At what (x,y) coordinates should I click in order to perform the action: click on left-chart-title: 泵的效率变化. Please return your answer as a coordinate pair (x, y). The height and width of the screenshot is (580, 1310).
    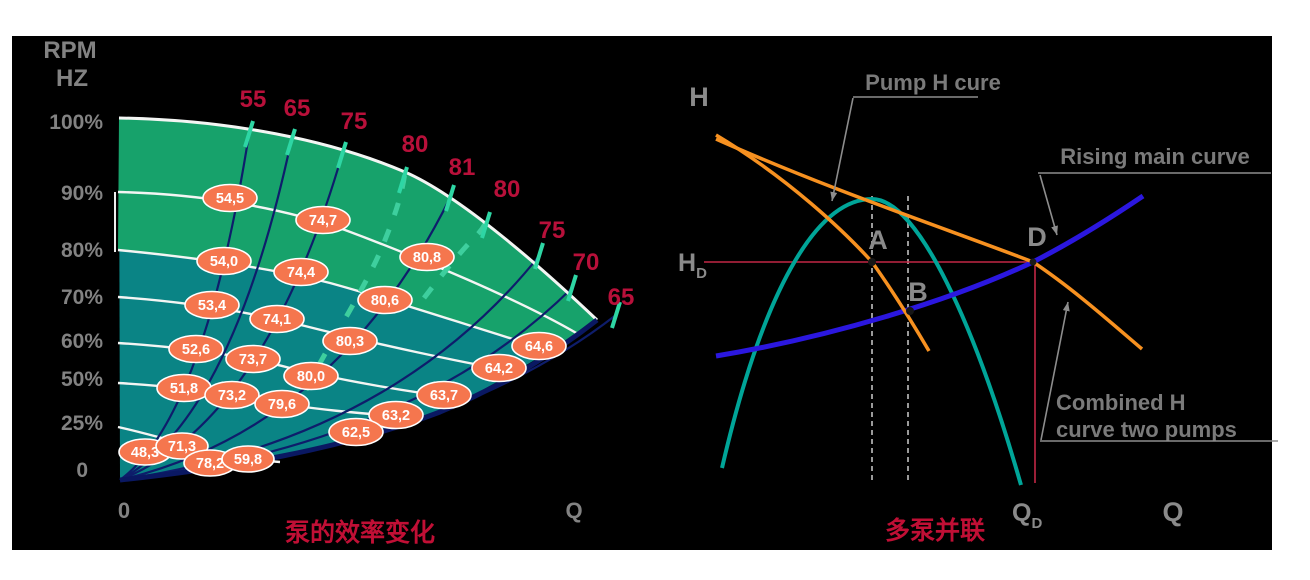
    Looking at the image, I should click on (360, 532).